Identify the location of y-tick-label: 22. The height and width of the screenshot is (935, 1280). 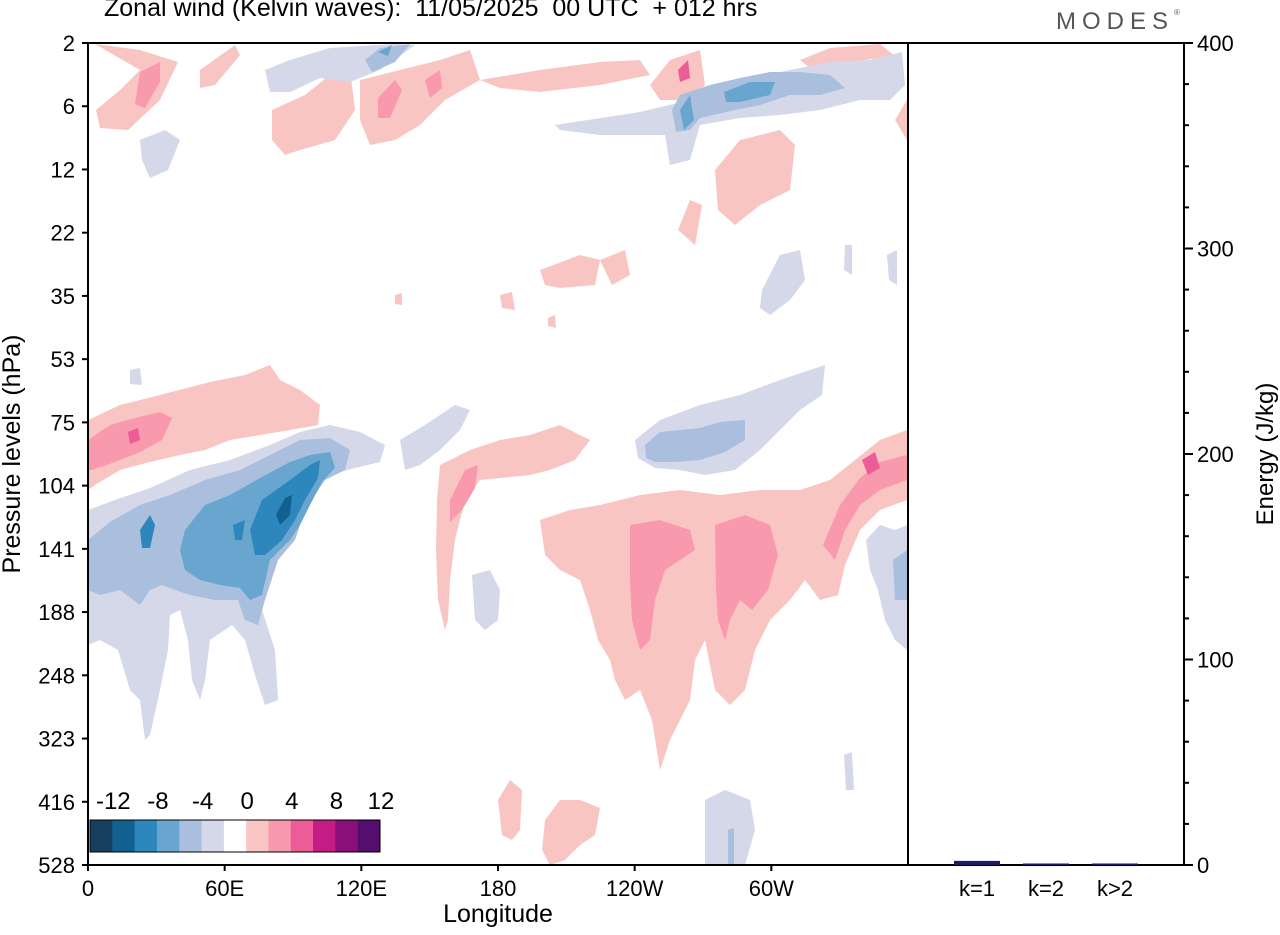
(63, 233).